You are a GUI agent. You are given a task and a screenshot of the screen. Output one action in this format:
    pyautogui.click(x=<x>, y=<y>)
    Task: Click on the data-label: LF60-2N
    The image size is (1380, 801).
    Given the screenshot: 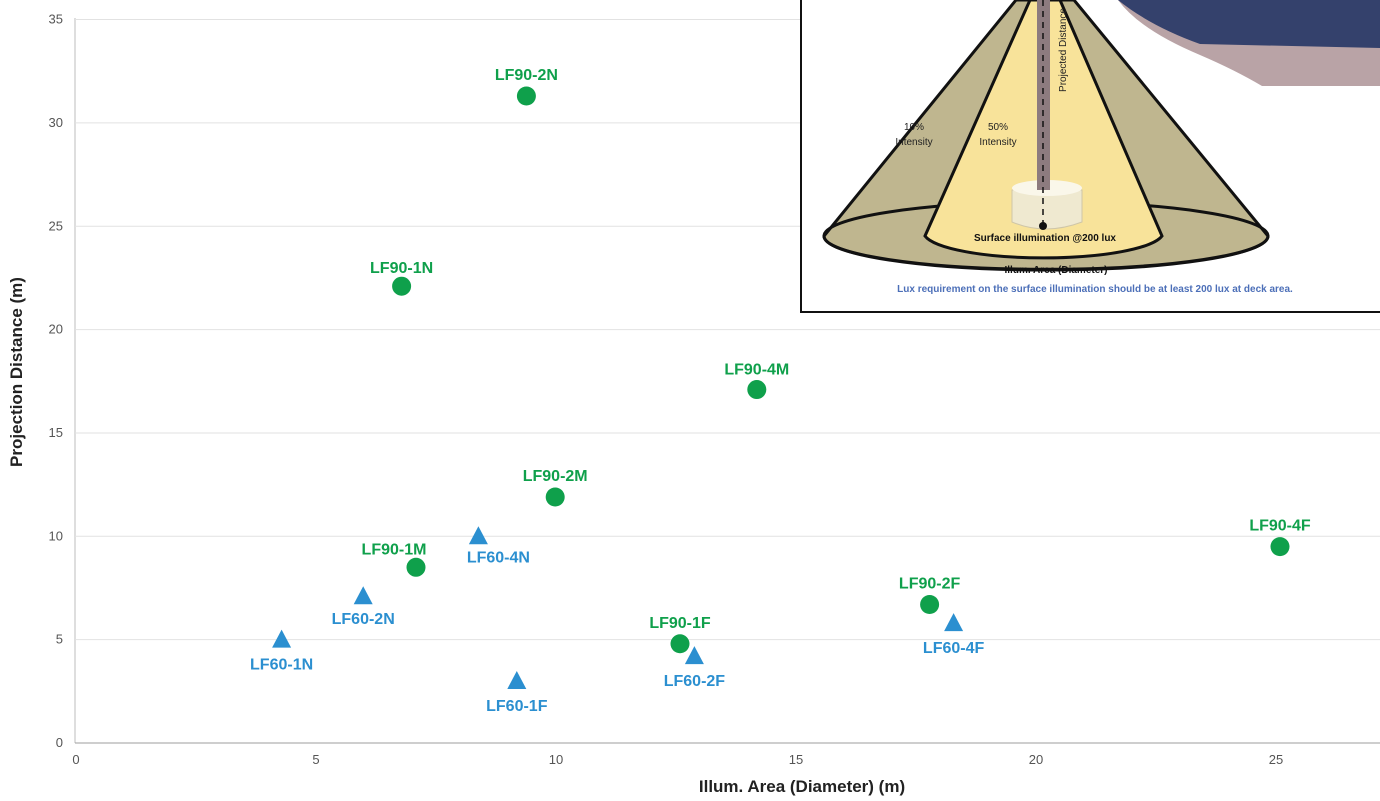 What is the action you would take?
    pyautogui.click(x=363, y=619)
    